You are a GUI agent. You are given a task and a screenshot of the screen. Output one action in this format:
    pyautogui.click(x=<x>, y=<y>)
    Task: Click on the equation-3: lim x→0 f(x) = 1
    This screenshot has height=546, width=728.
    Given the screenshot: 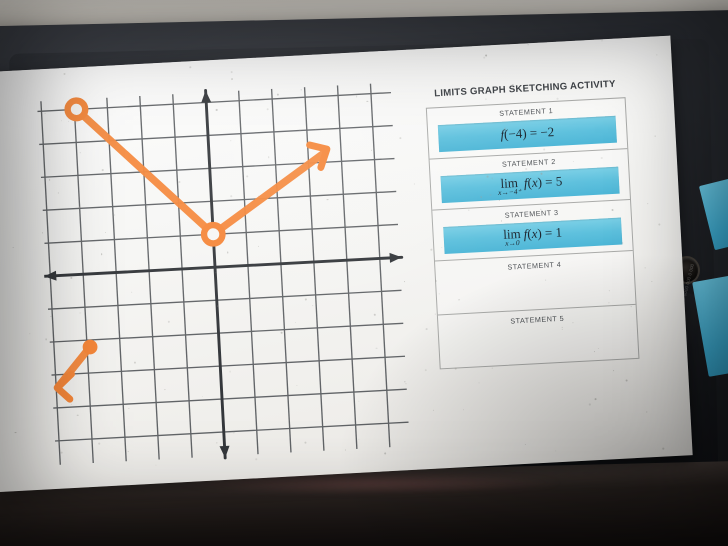 What is the action you would take?
    pyautogui.click(x=532, y=236)
    